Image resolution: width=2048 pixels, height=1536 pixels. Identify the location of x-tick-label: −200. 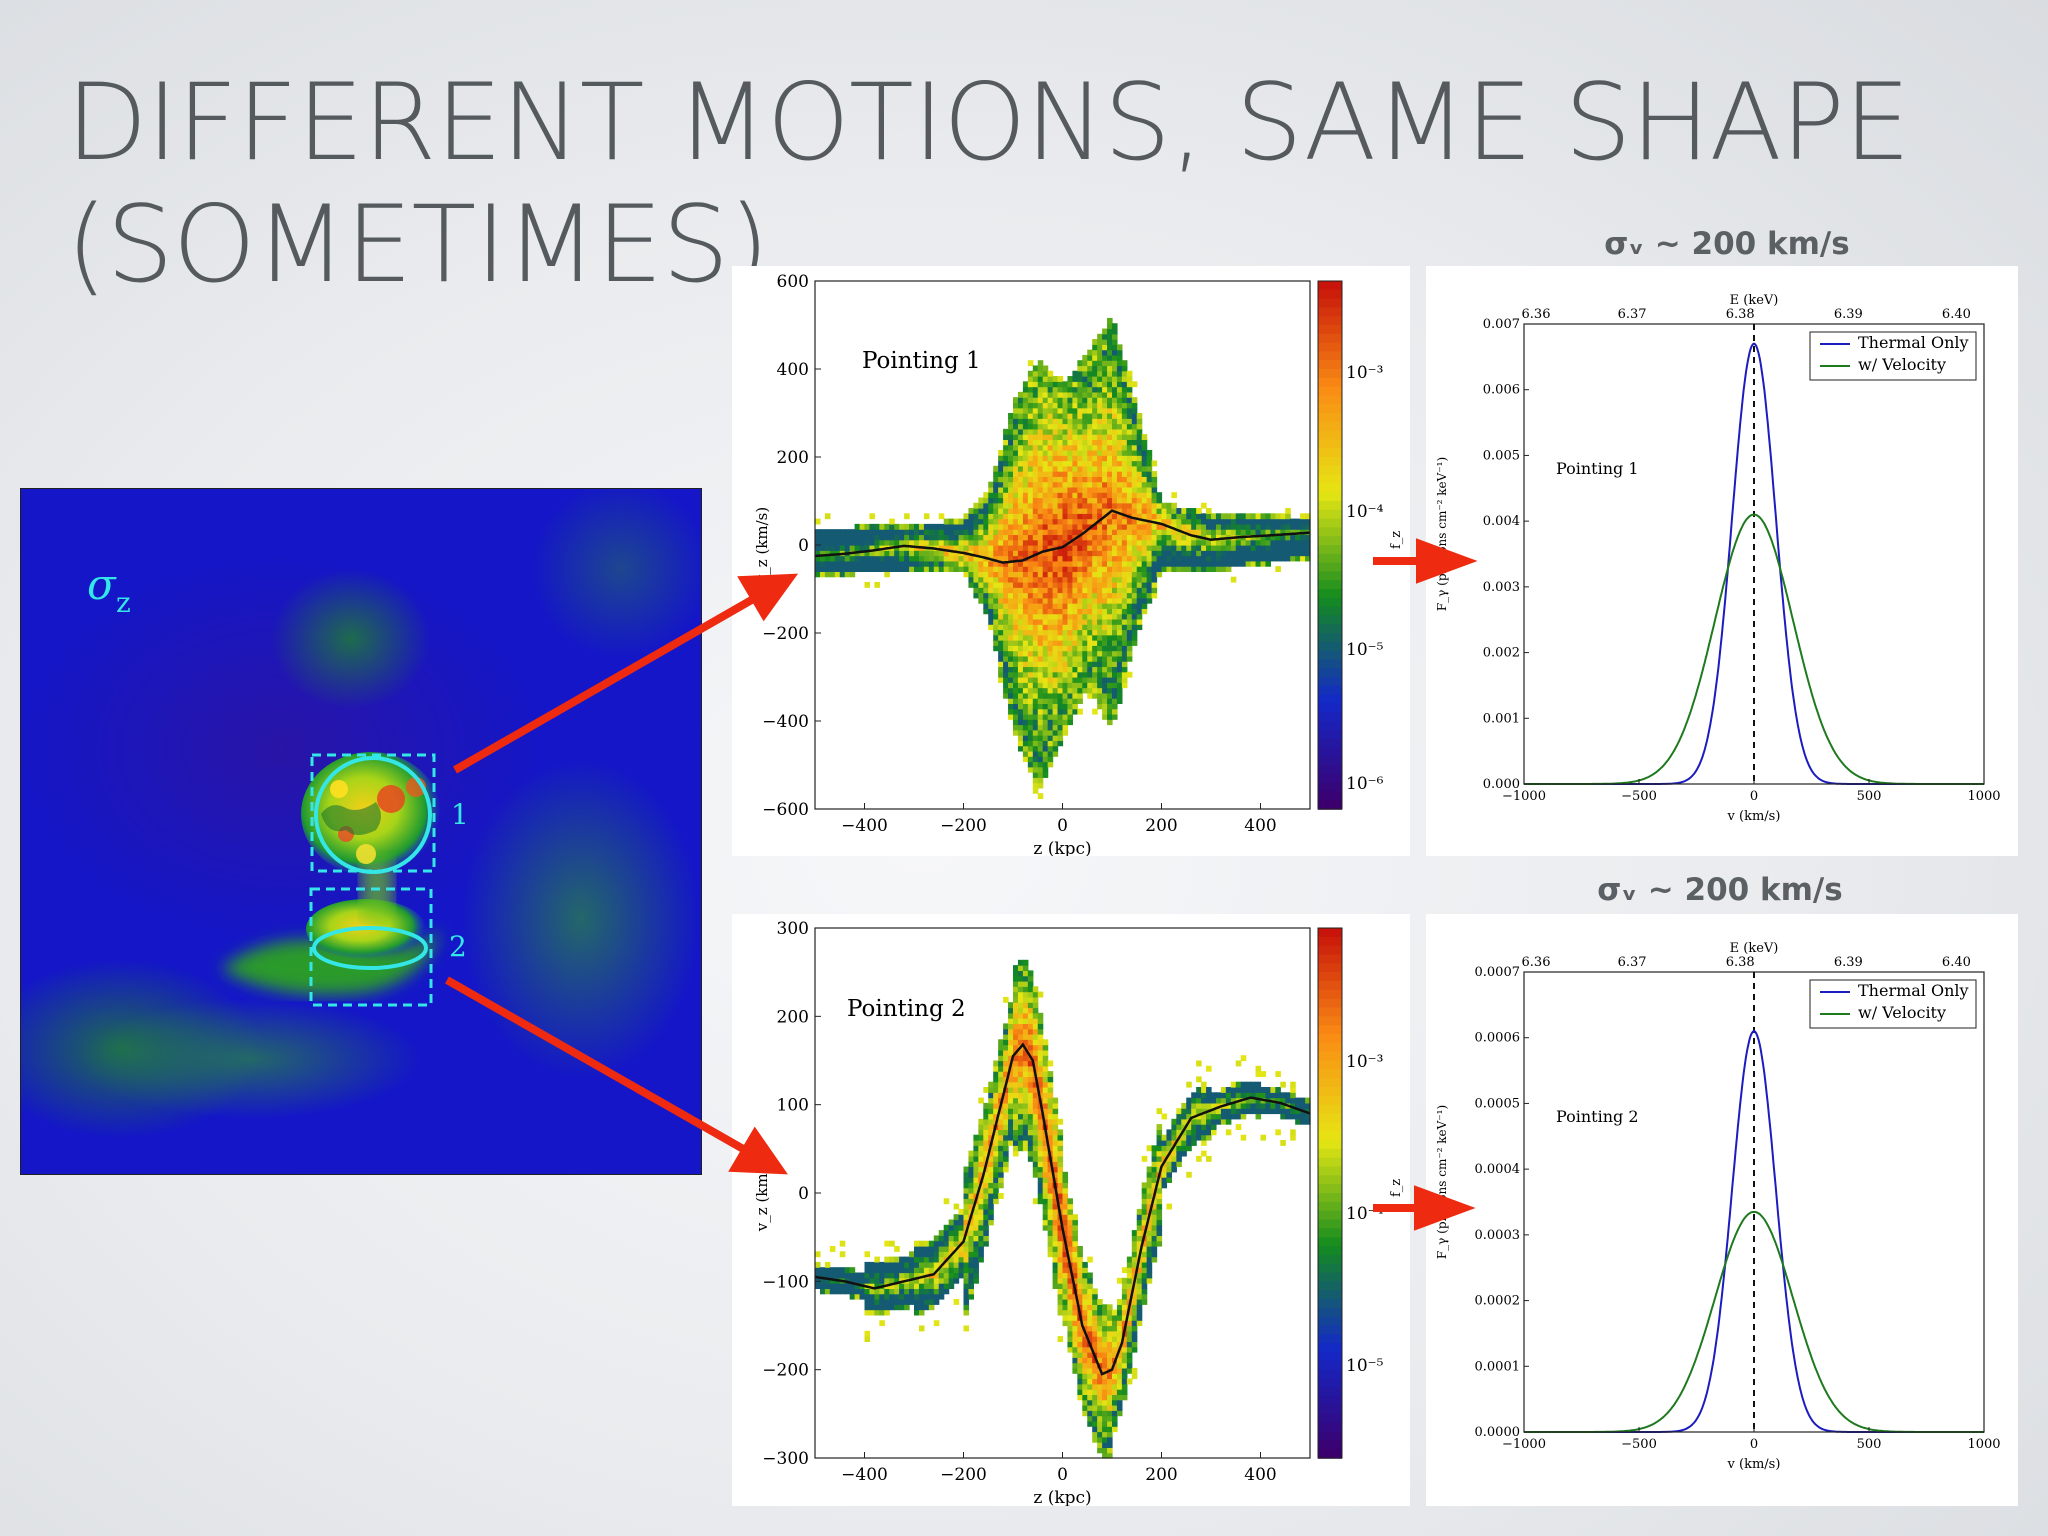
(963, 826).